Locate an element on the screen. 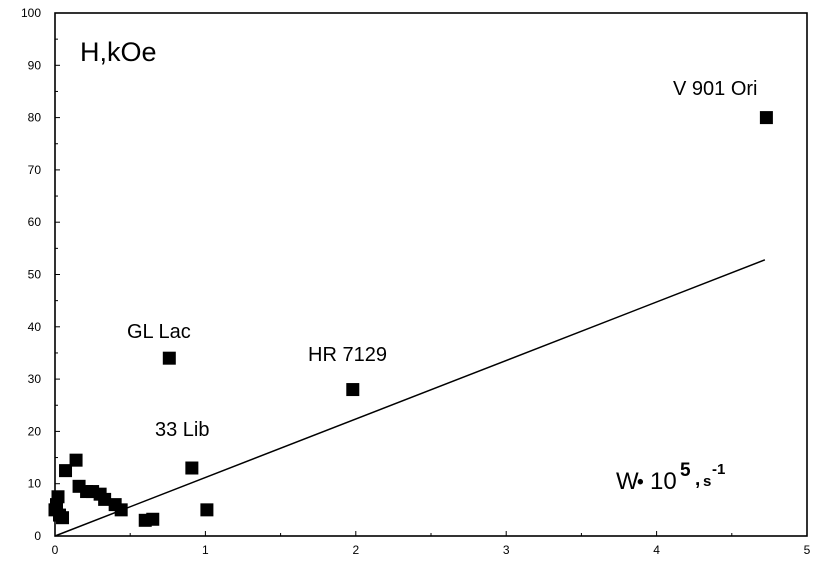  y-axis-ticks: 0 10 20 30 40 50 60 70 80 90 100 is located at coordinates (40, 274).